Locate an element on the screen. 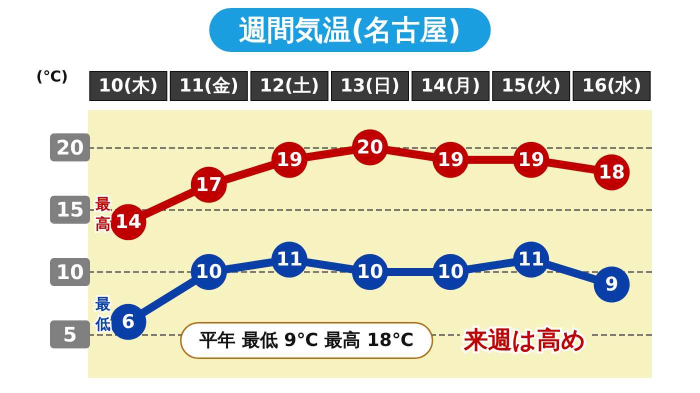 Image resolution: width=700 pixels, height=393 pixels. x-tick-label: 10(木) is located at coordinates (128, 86).